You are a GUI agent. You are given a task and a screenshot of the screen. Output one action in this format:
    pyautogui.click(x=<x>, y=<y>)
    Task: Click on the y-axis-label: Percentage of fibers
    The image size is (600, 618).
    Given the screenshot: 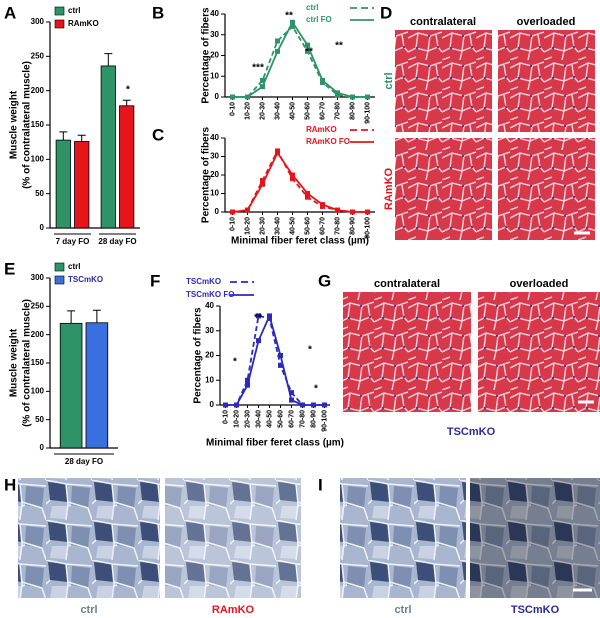 What is the action you would take?
    pyautogui.click(x=198, y=355)
    